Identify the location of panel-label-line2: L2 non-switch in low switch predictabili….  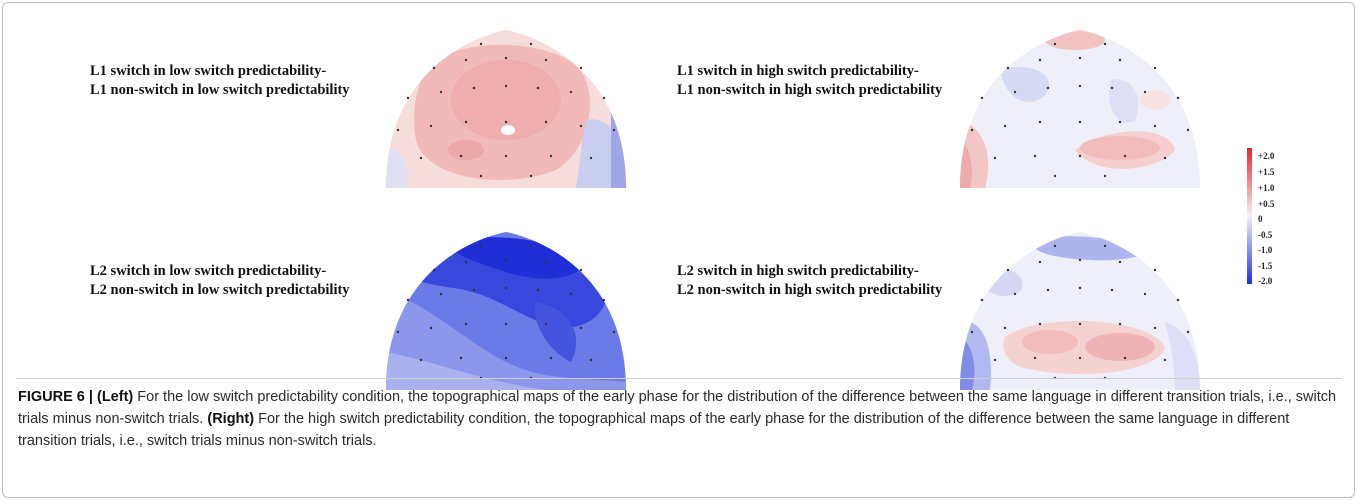
(220, 290).